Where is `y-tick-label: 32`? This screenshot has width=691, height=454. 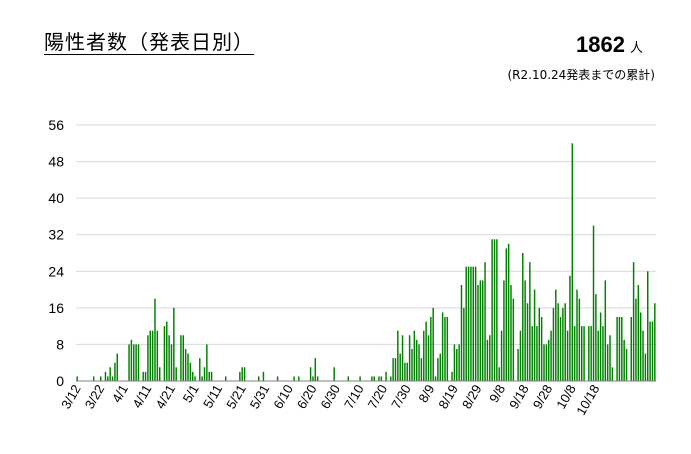
y-tick-label: 32 is located at coordinates (56, 235).